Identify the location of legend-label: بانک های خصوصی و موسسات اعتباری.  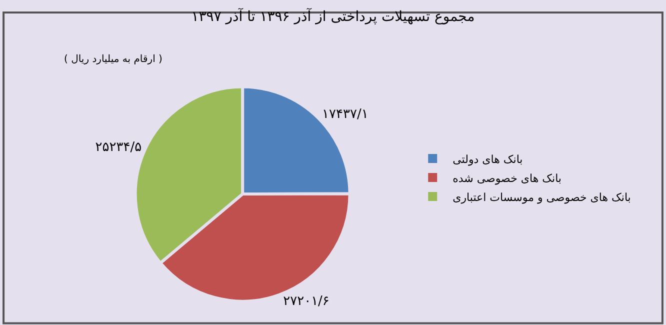
(541, 197).